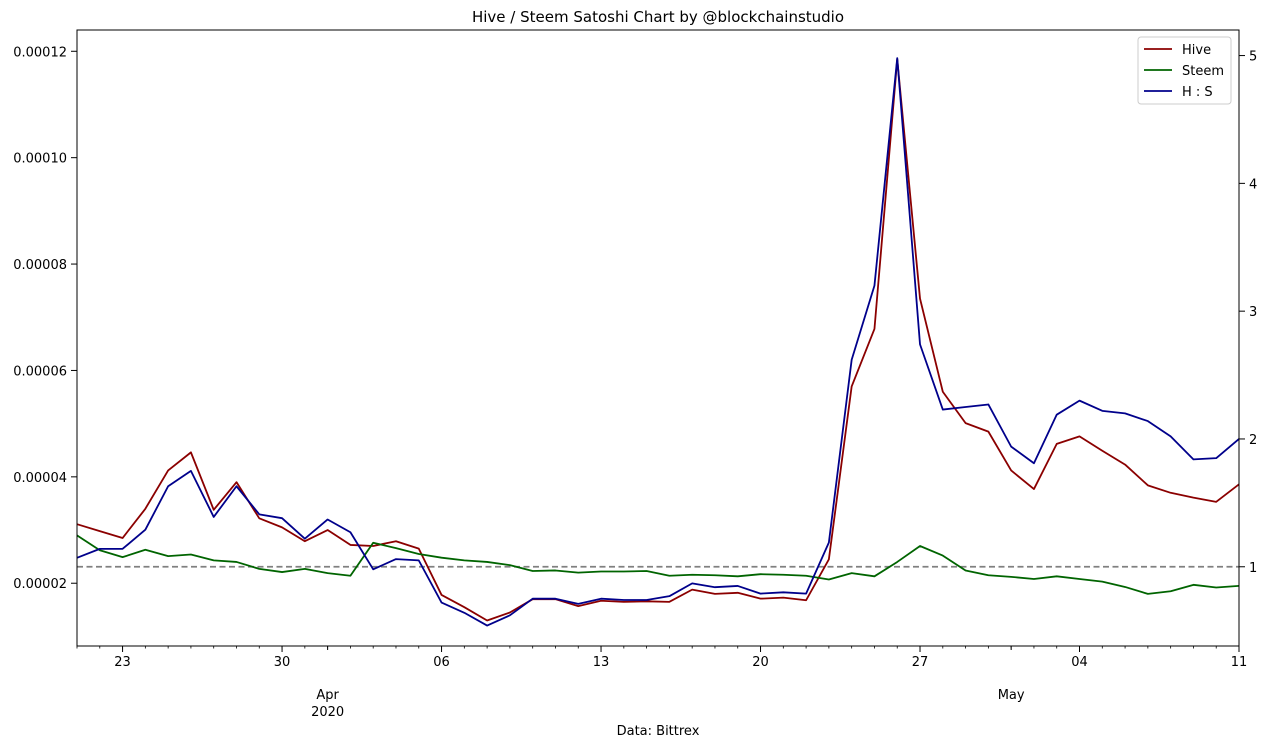  Describe the element at coordinates (40, 584) in the screenshot. I see `y-left-tick-label: 0.00002` at that location.